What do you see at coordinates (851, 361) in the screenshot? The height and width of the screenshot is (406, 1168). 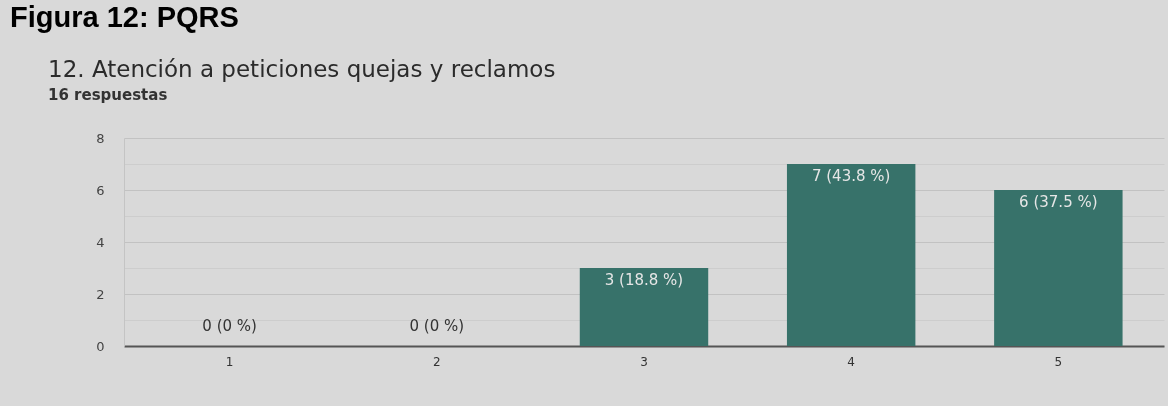 I see `x-tick-label: 4` at bounding box center [851, 361].